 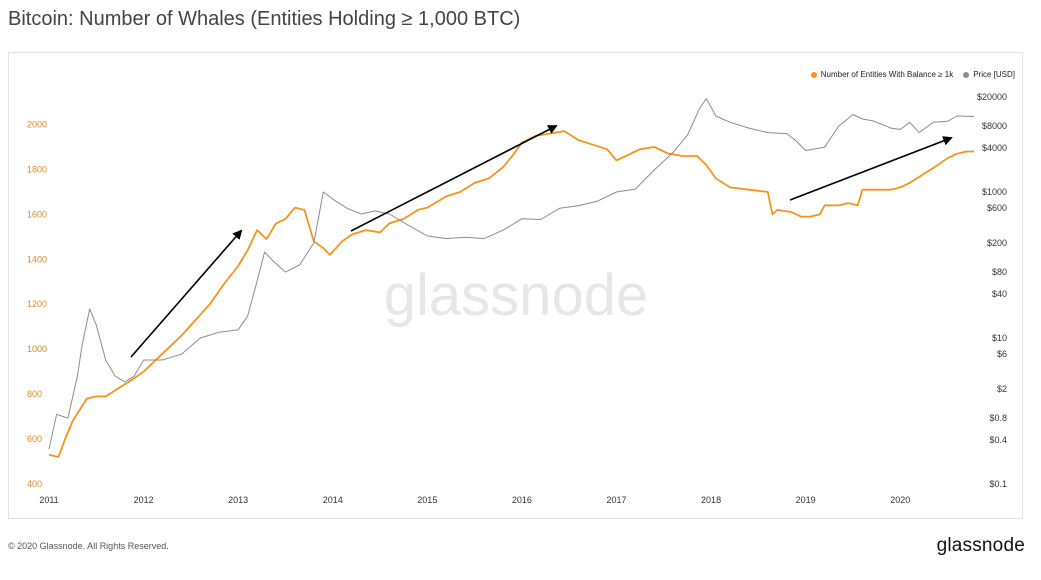 I want to click on x-tick-label-2017: 2017, so click(x=616, y=500).